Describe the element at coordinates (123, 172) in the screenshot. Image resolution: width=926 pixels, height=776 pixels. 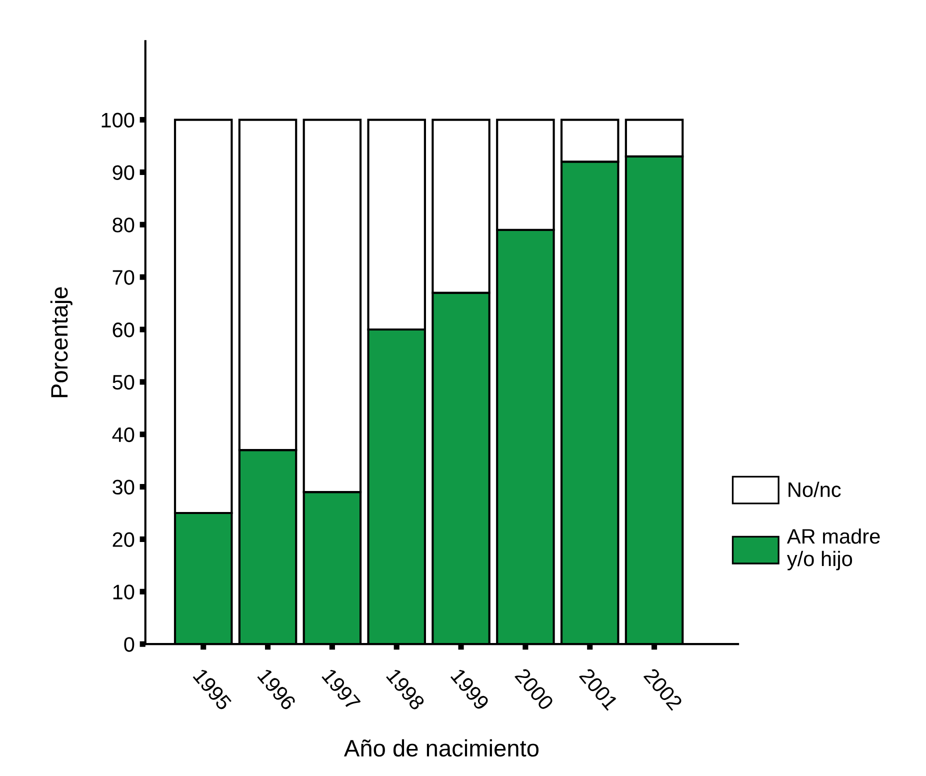
I see `y-tick-label: 90` at that location.